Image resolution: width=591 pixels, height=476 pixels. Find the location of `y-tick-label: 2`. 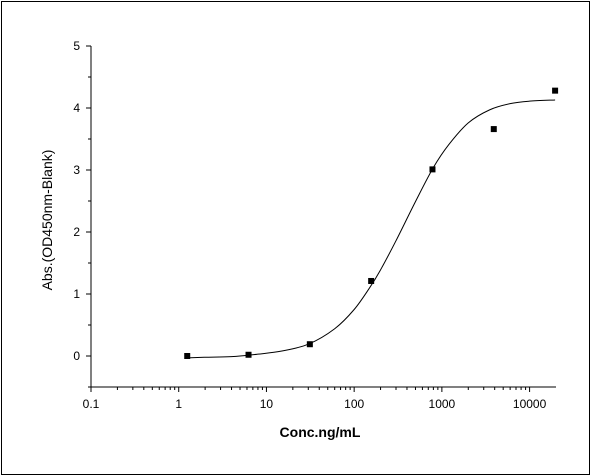

y-tick-label: 2 is located at coordinates (76, 232).